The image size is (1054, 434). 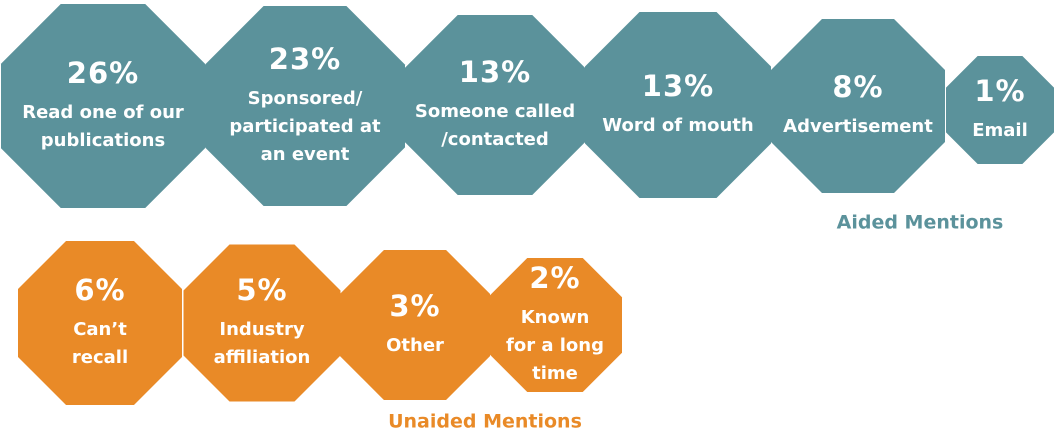 I want to click on label: Sponsored/, so click(x=305, y=98).